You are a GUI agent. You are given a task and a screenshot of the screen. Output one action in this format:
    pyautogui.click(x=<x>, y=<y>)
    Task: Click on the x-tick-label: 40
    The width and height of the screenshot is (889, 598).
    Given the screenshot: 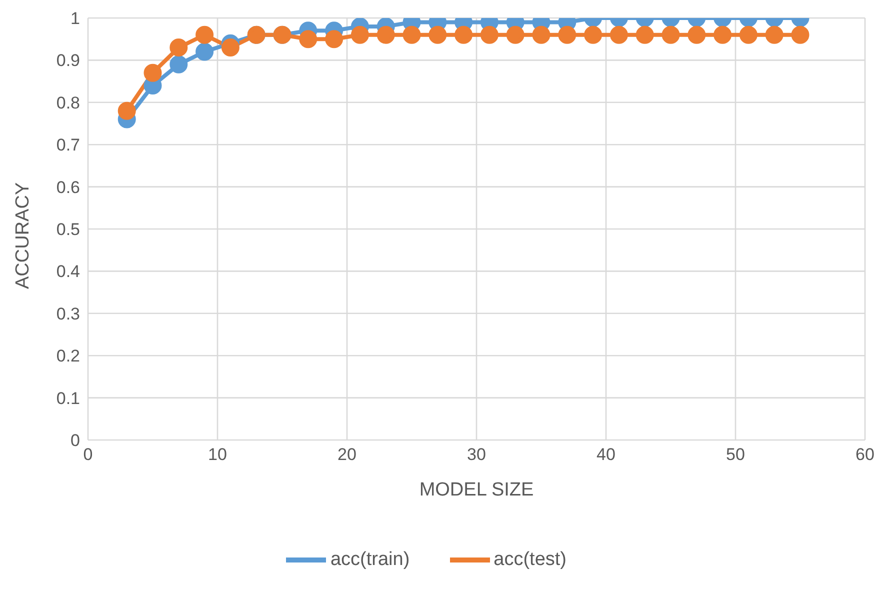 What is the action you would take?
    pyautogui.click(x=606, y=454)
    